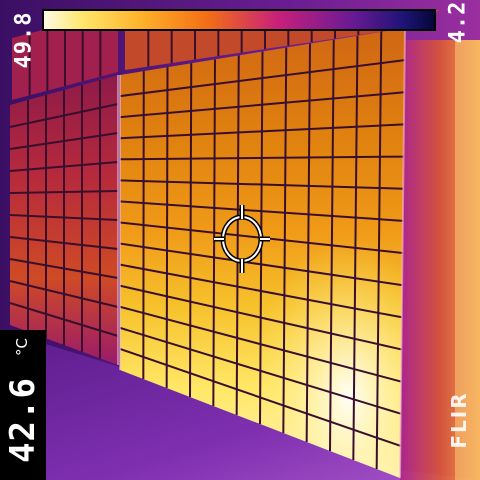 The height and width of the screenshot is (480, 480). What do you see at coordinates (24, 40) in the screenshot?
I see `scale-max-label: 49.8` at bounding box center [24, 40].